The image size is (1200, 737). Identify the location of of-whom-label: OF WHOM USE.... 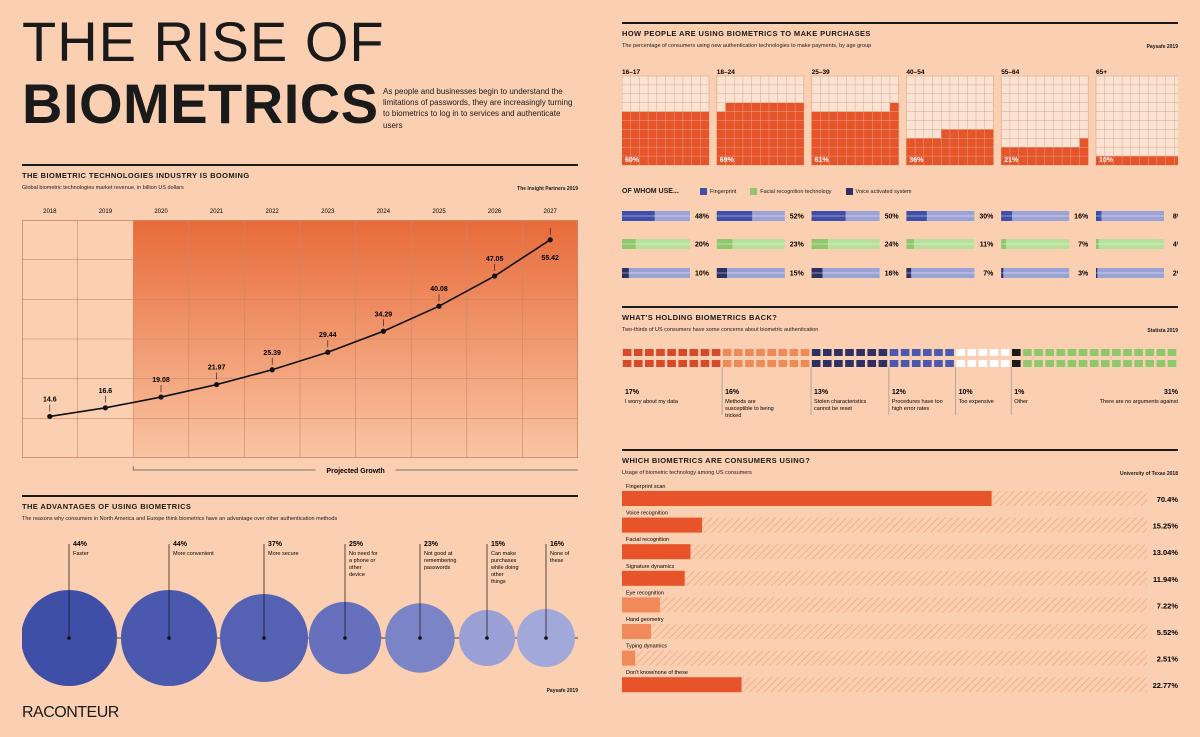
(650, 191).